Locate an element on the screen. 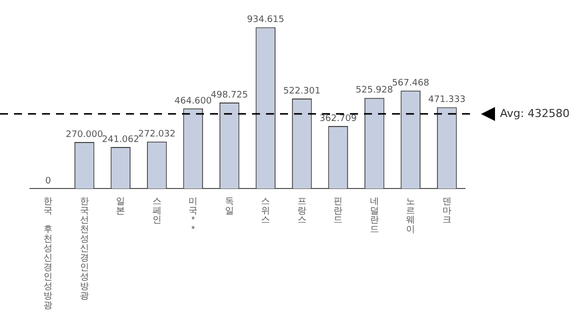 Image resolution: width=580 pixels, height=320 pixels. x-tick-label: 네덜란드 is located at coordinates (374, 215).